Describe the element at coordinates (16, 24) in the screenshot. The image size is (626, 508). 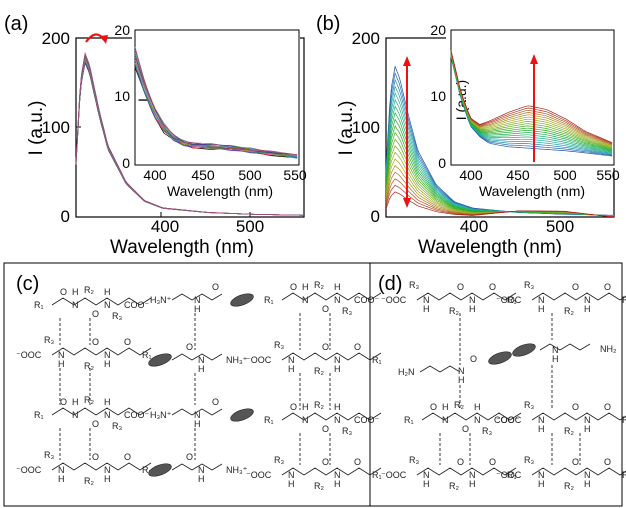
I see `panel-a-label: (a)` at that location.